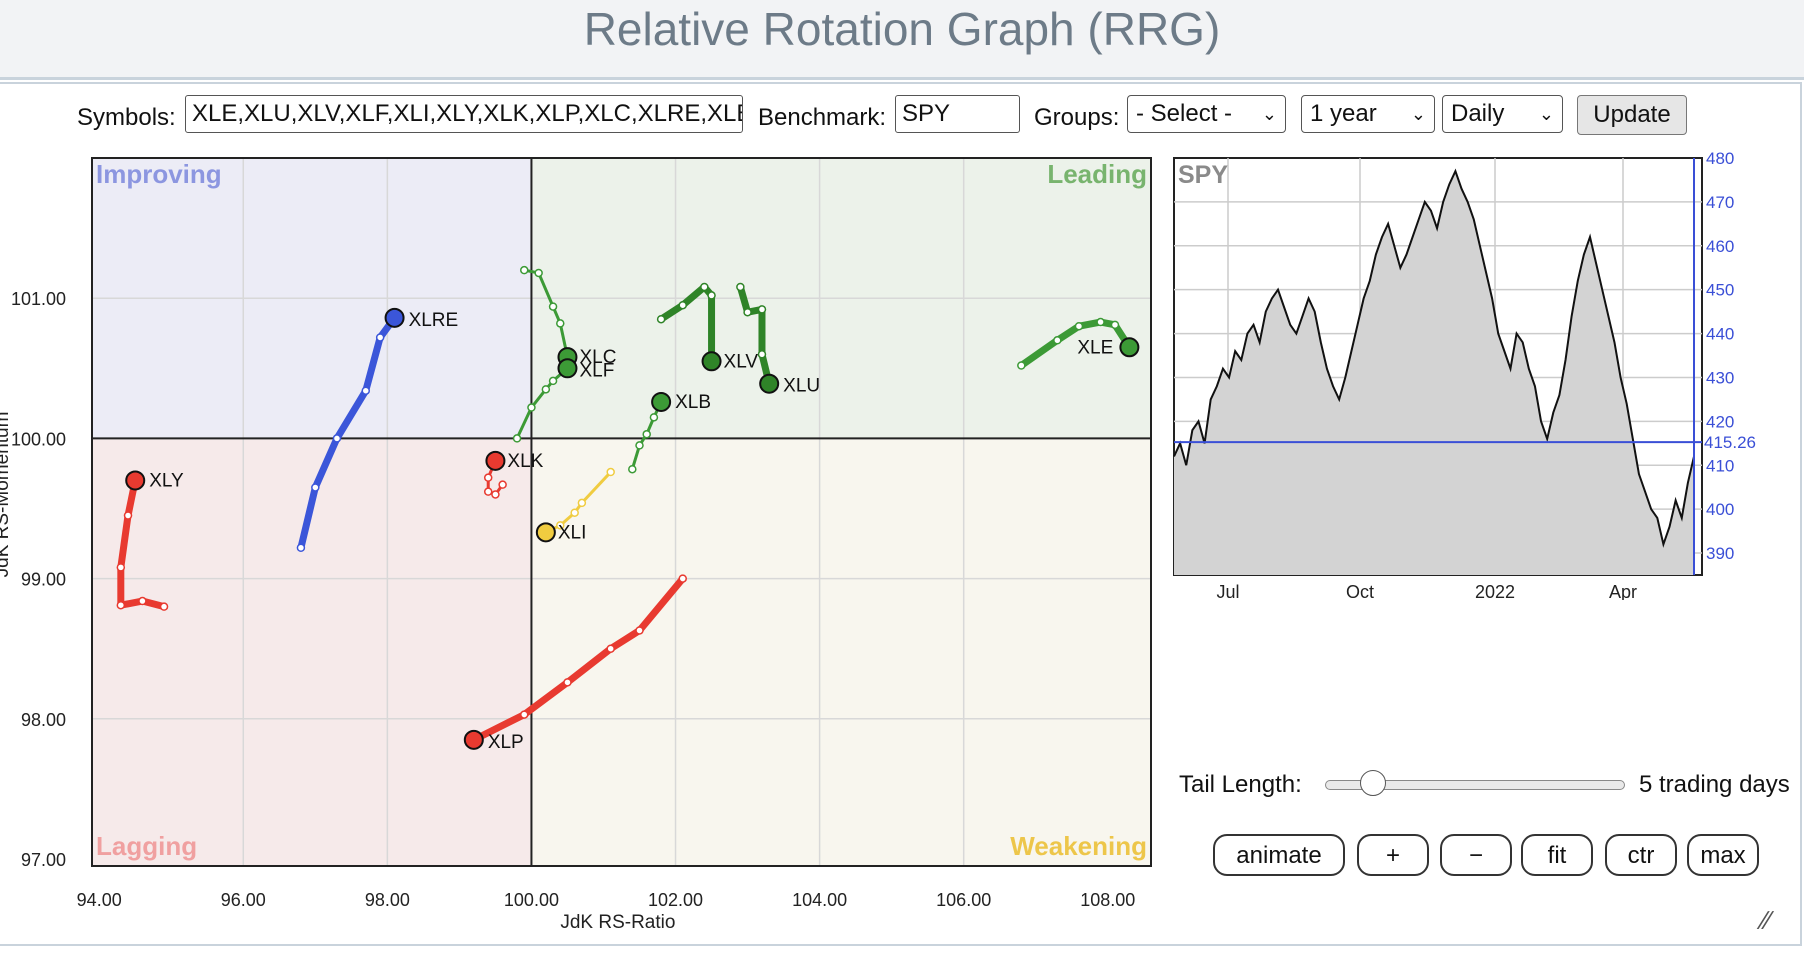 The width and height of the screenshot is (1804, 958). Describe the element at coordinates (596, 370) in the screenshot. I see `label-xlf: XLF` at that location.